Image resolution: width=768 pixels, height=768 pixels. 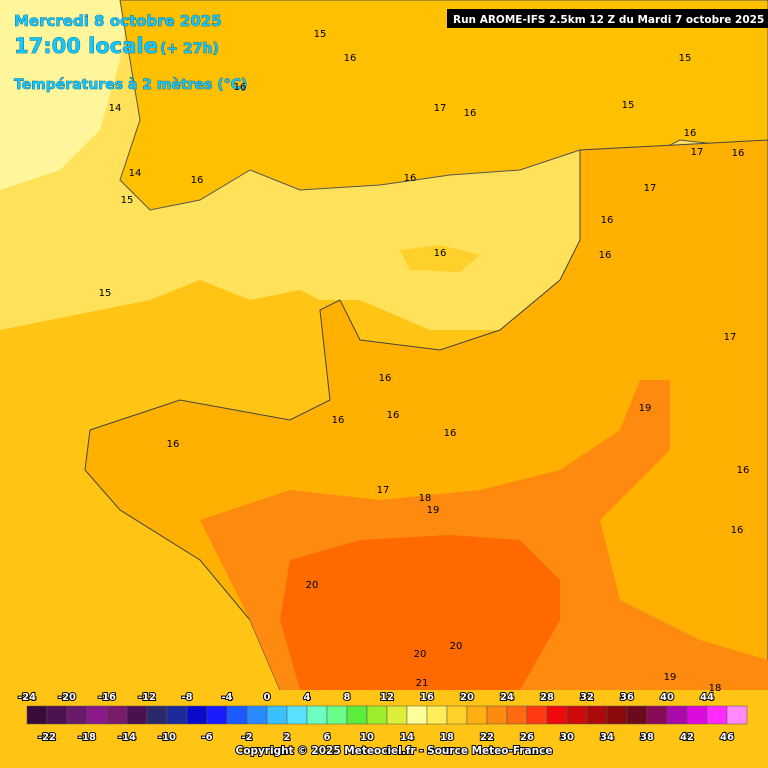 What do you see at coordinates (687, 737) in the screenshot?
I see `colorbar-label: 42` at bounding box center [687, 737].